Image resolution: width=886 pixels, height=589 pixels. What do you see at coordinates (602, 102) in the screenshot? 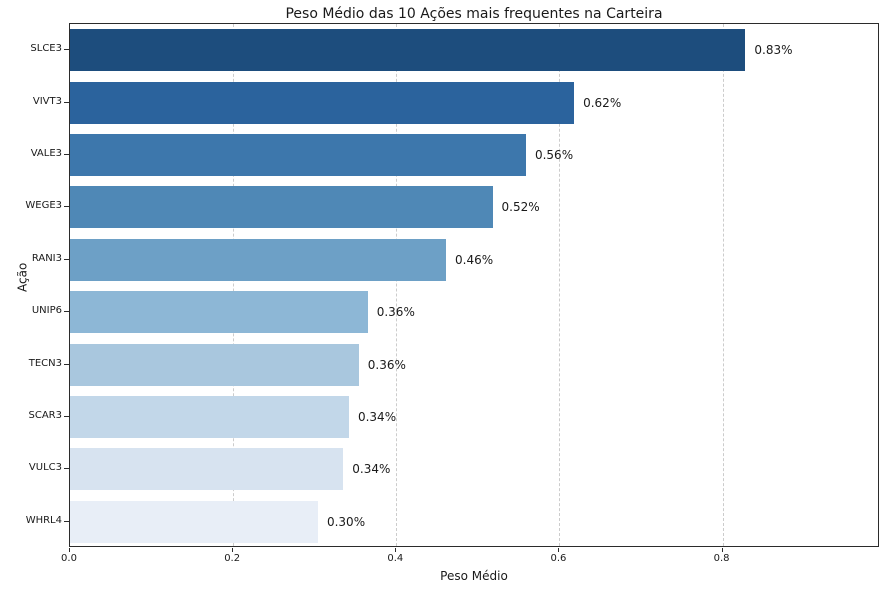
I see `bar-value-label-VIVT3: 0.62%` at bounding box center [602, 102].